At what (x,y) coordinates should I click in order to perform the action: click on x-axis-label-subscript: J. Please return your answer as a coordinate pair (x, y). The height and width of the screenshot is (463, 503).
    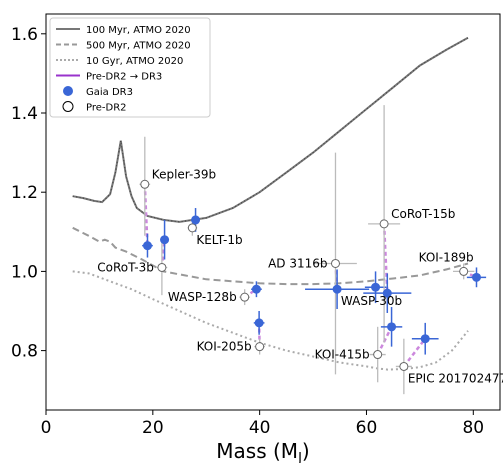
    Looking at the image, I should click on (299, 457).